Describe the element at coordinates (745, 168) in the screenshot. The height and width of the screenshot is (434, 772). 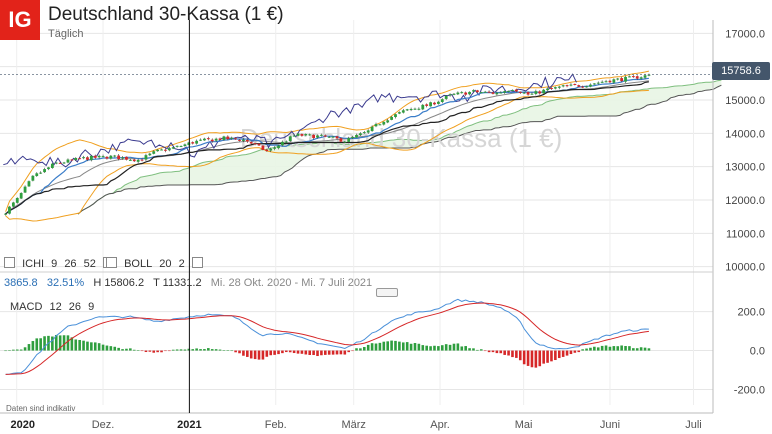
I see `price-tick-label: 13000.0` at that location.